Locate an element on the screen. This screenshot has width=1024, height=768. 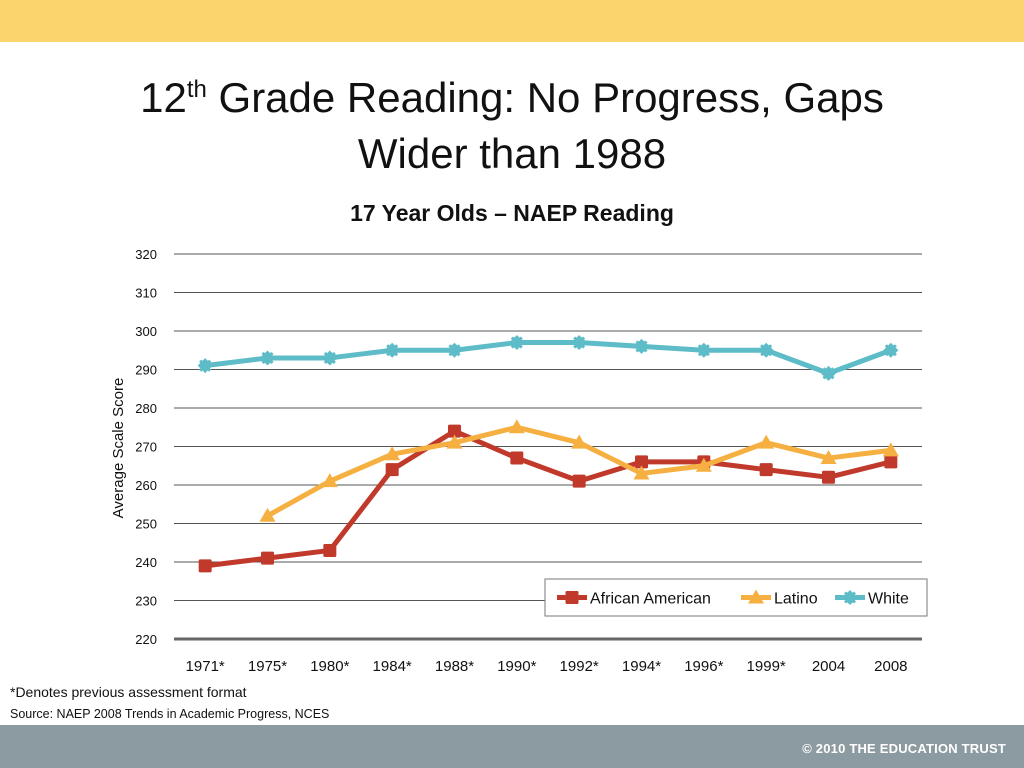
series-white is located at coordinates (548, 358).